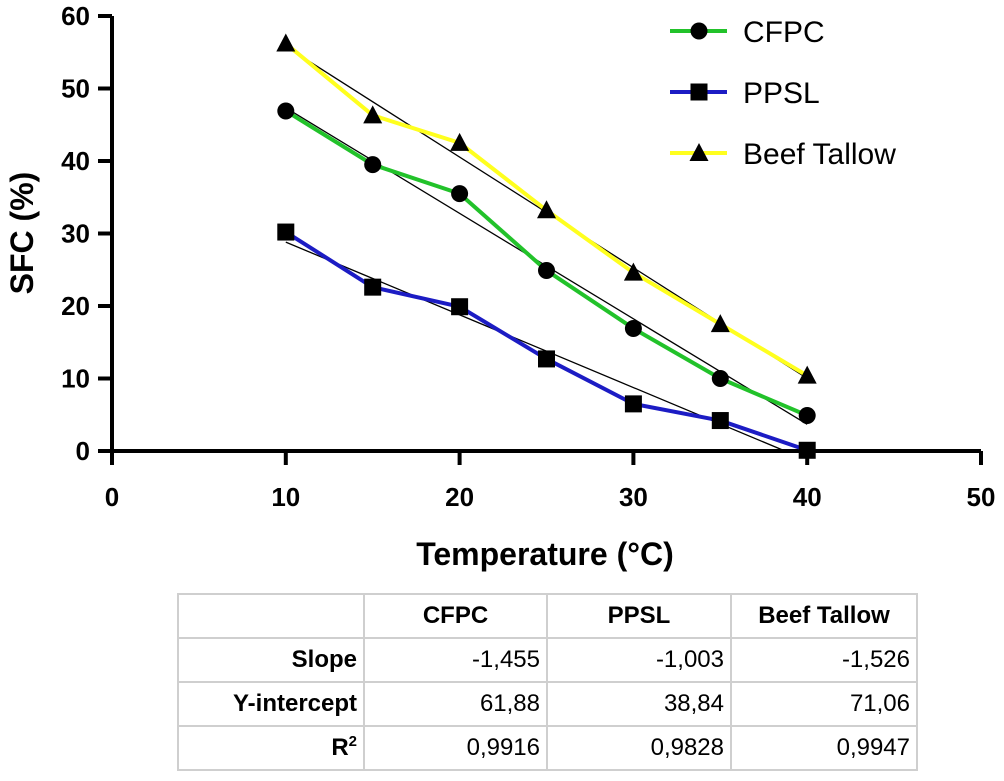  I want to click on table-row-slope: Slope -1,455 -1,003 -1,526, so click(547, 660).